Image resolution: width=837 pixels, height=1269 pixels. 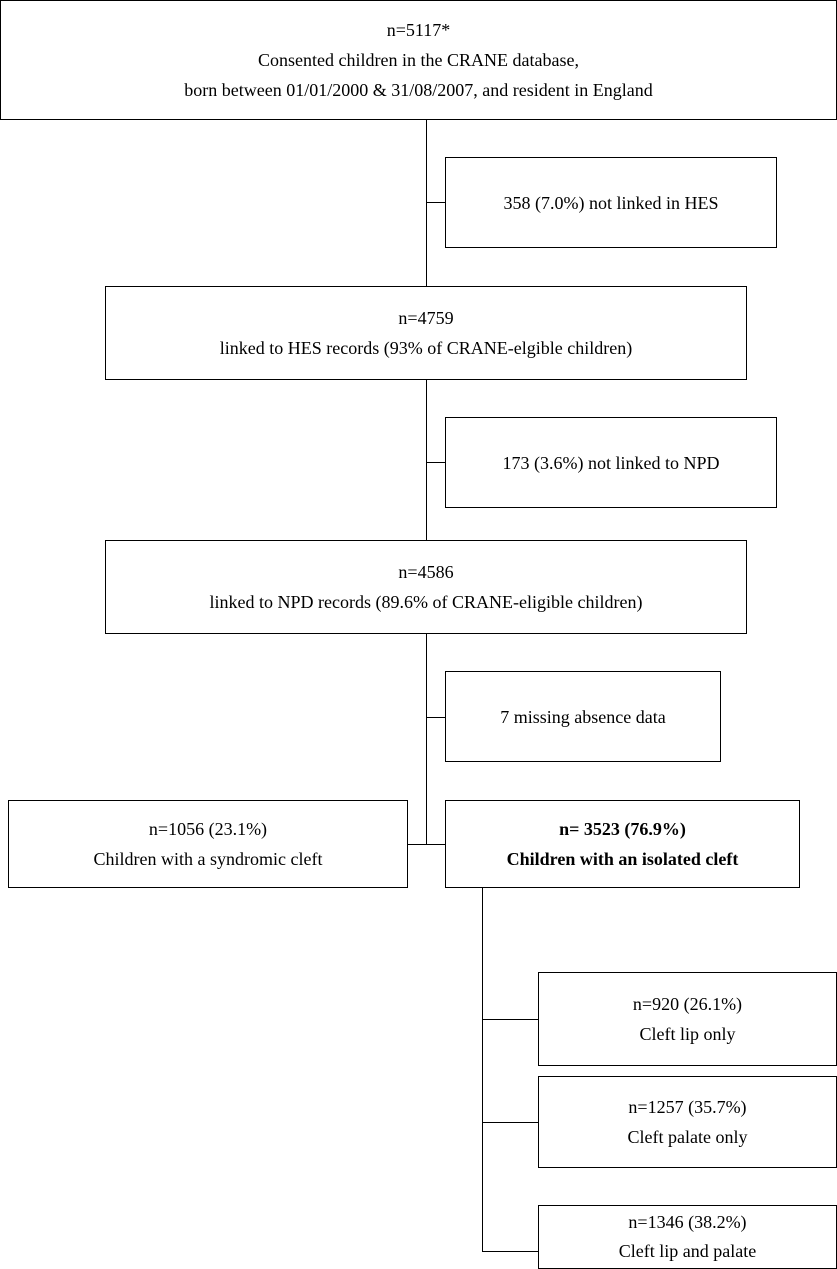 I want to click on box-cleft-lip-only: n=920 (26.1%) Cleft lip only, so click(x=687, y=1019).